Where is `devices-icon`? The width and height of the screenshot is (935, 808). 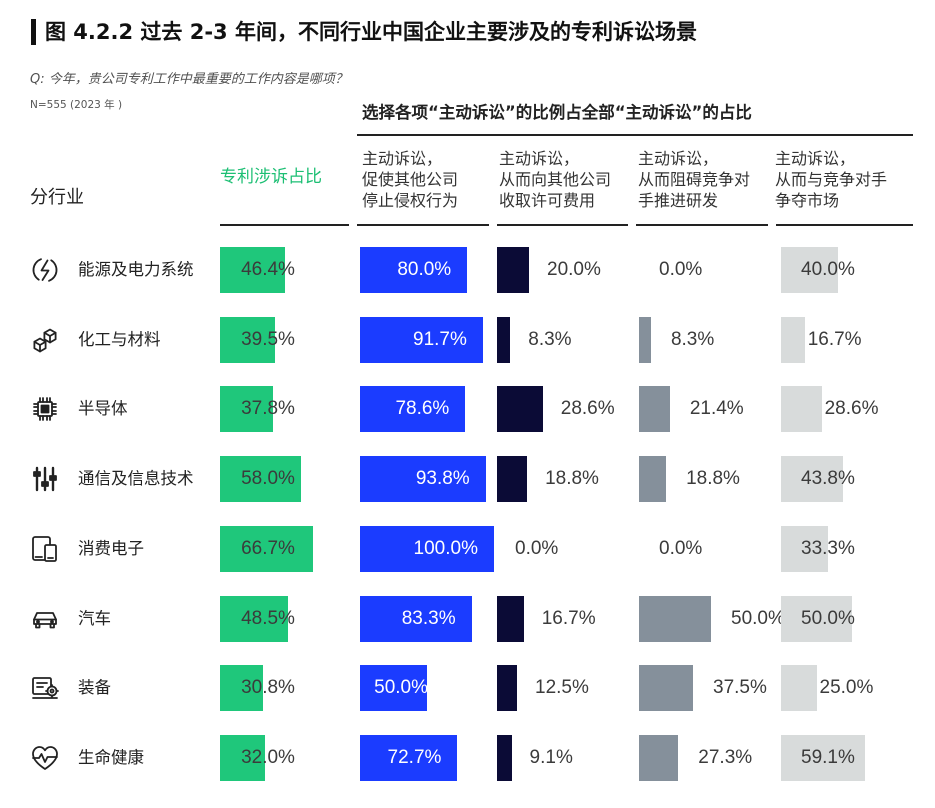
devices-icon is located at coordinates (45, 549).